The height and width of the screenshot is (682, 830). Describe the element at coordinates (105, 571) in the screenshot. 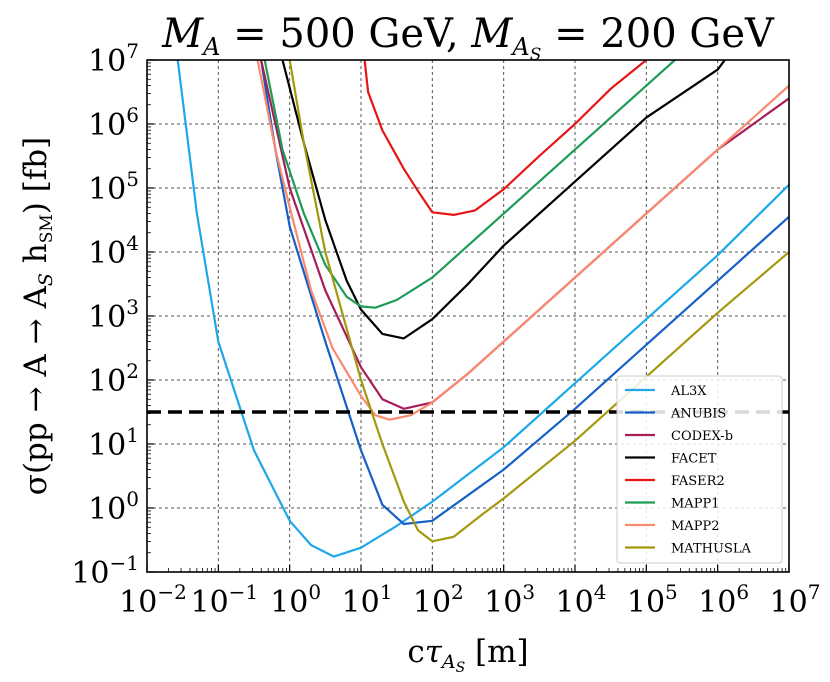

I see `y-tick-label: 10⁻¹` at that location.